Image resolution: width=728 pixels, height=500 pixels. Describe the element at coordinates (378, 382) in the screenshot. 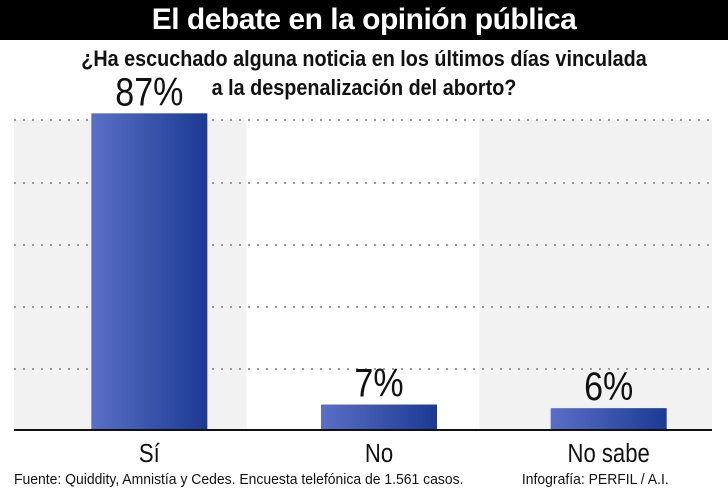

I see `value-label: 7%` at that location.